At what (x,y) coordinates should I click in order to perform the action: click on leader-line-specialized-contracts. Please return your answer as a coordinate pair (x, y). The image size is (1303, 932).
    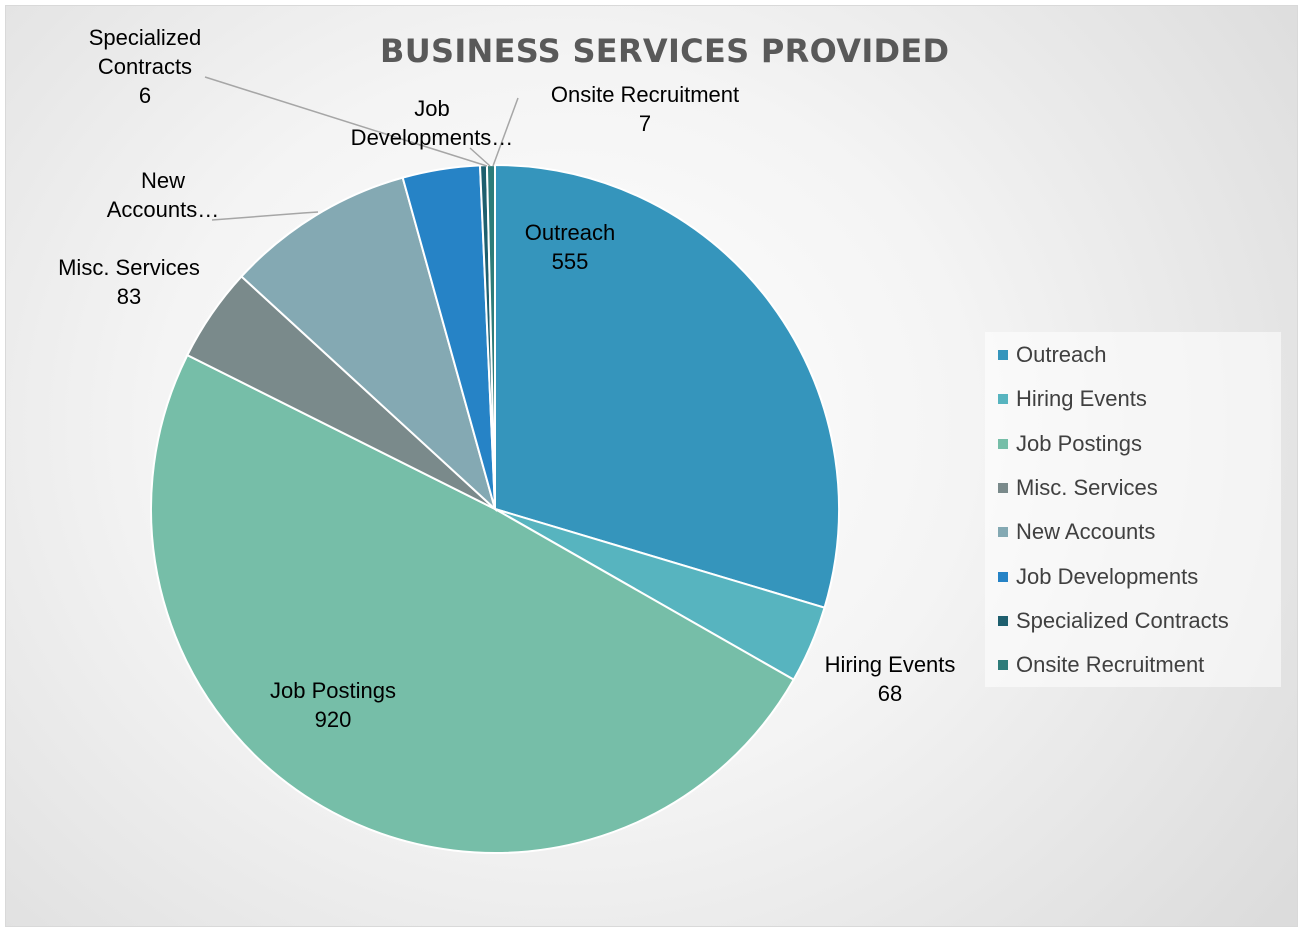
    Looking at the image, I should click on (346, 121).